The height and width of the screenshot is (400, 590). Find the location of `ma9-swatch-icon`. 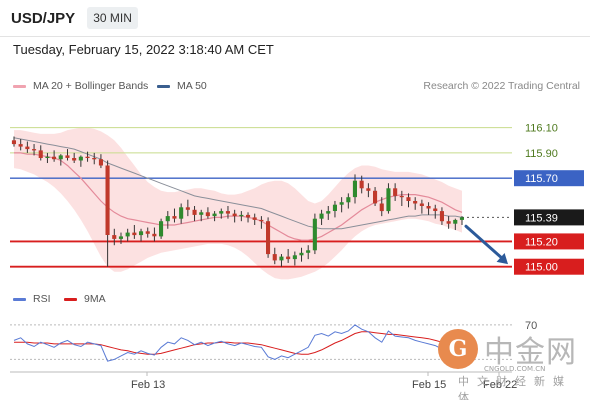

ma9-swatch-icon is located at coordinates (70, 299).